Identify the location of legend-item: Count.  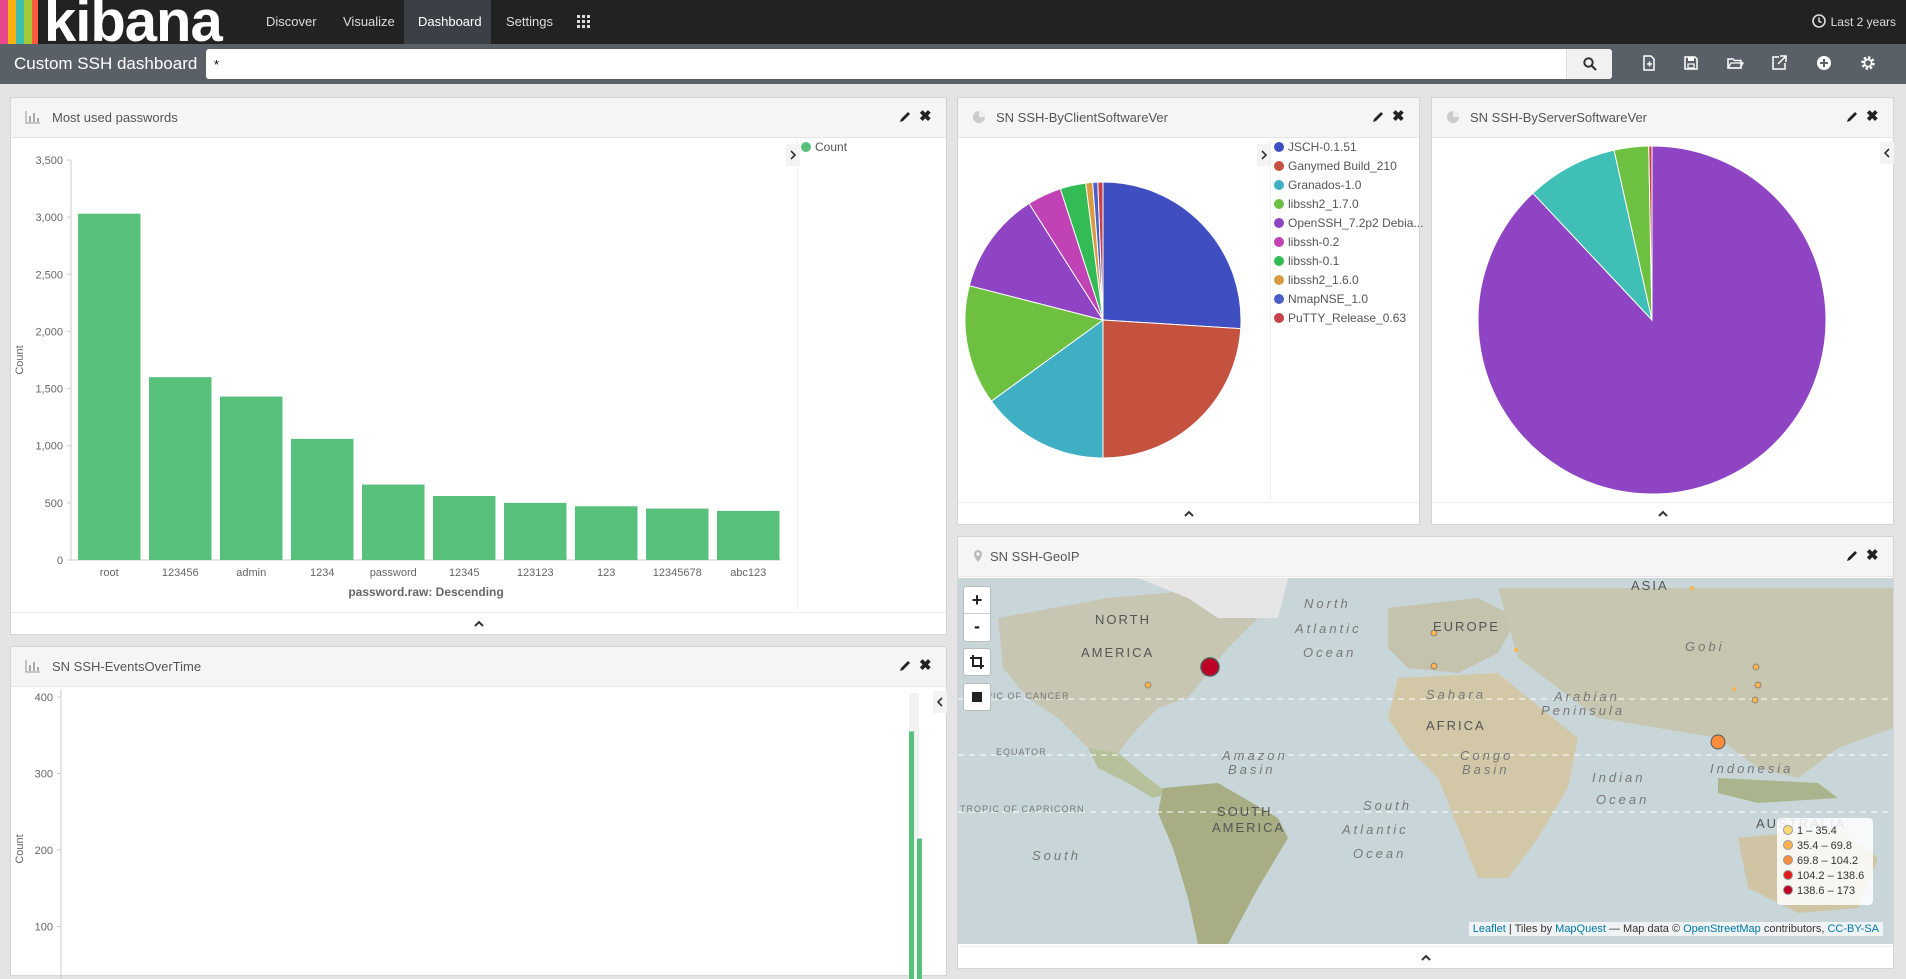
(824, 147).